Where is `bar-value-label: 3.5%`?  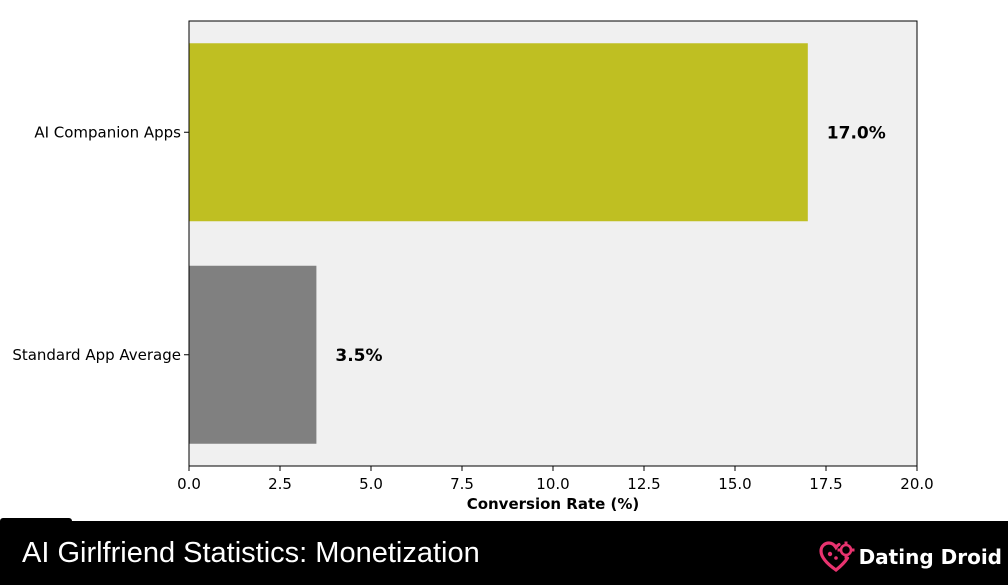 bar-value-label: 3.5% is located at coordinates (358, 356).